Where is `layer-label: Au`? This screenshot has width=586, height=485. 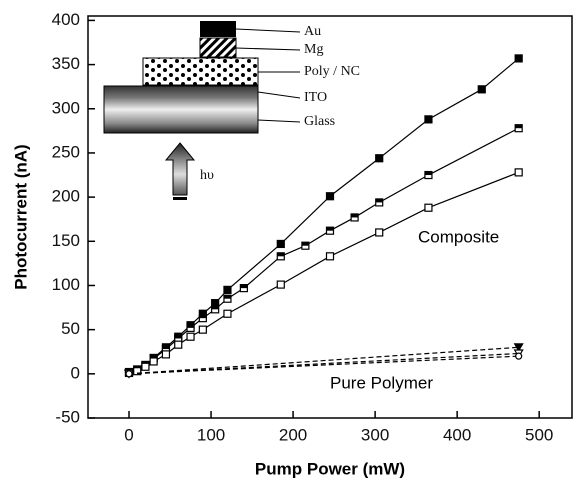
layer-label: Au is located at coordinates (312, 31).